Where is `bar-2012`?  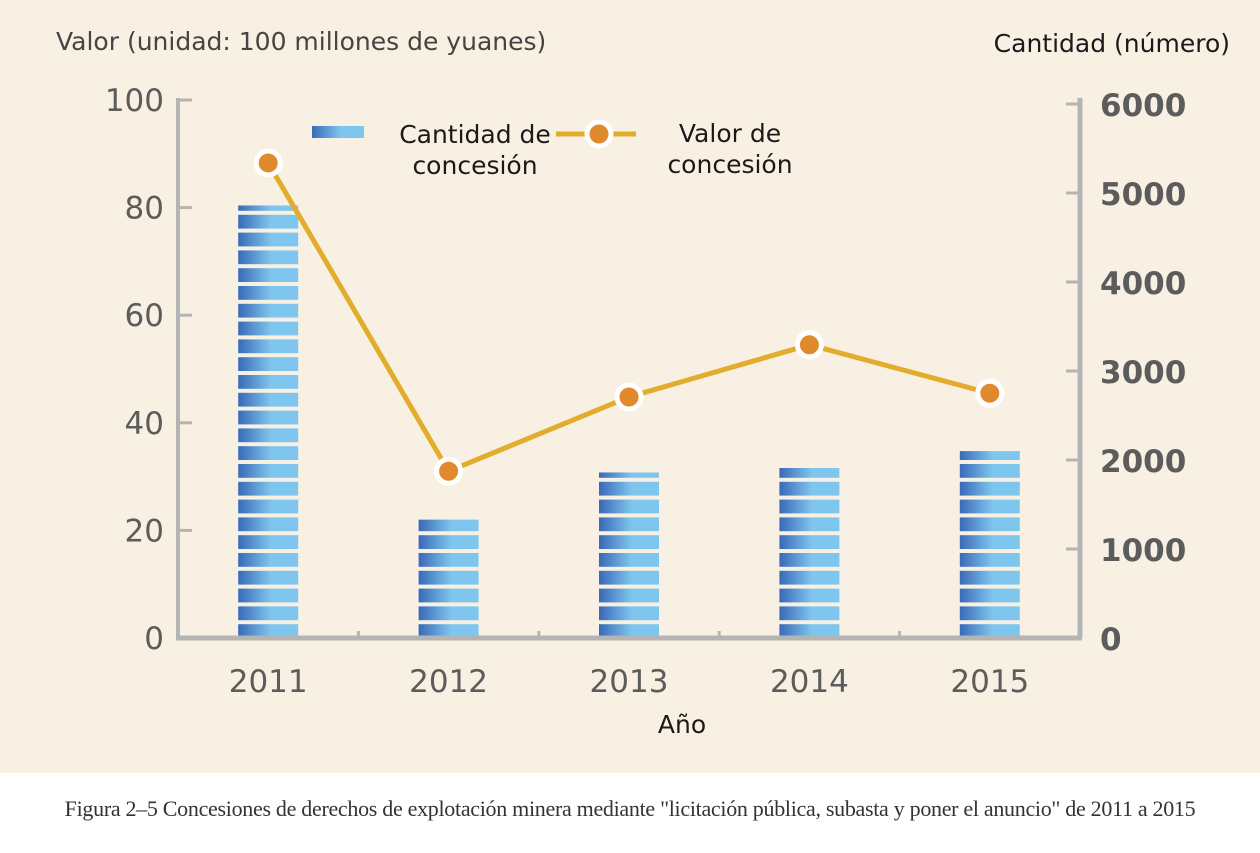
bar-2012 is located at coordinates (448, 578).